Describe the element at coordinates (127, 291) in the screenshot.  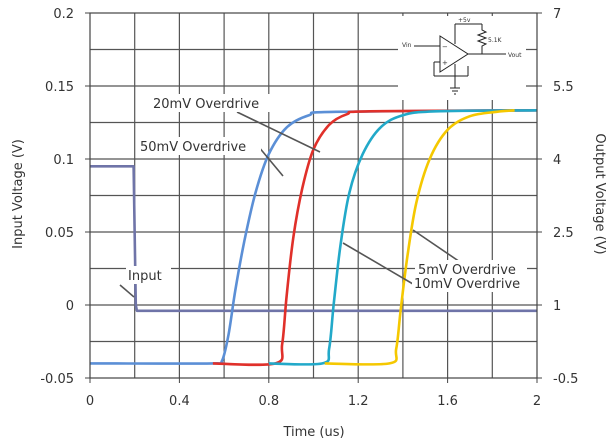
I see `leader-input` at that location.